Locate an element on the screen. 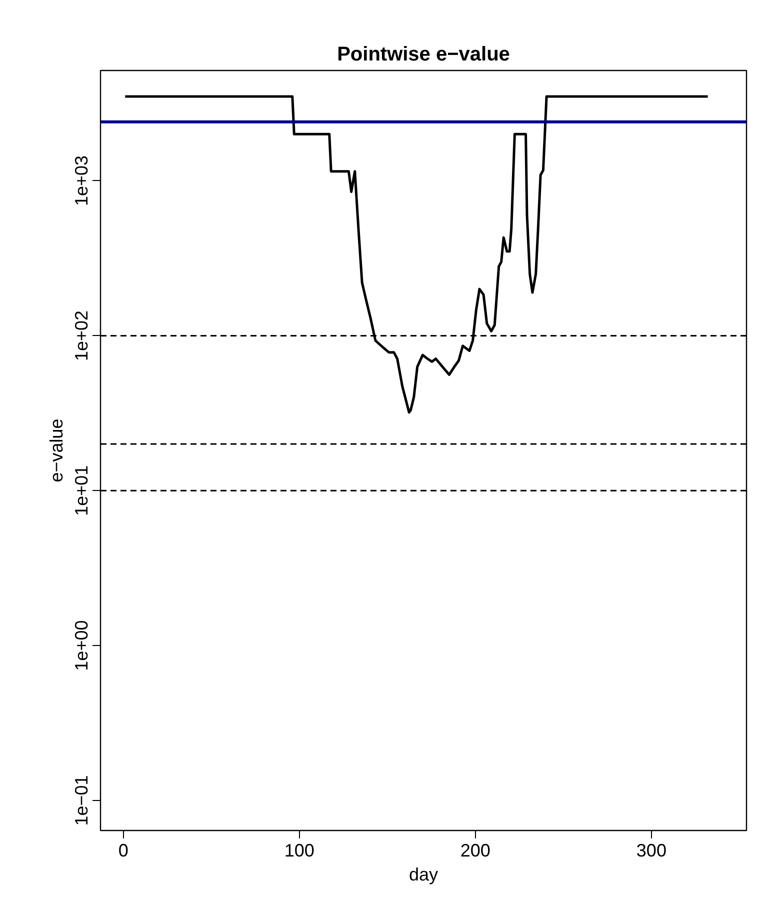 The height and width of the screenshot is (920, 776). y-tick-label: 1e+00 is located at coordinates (82, 645).